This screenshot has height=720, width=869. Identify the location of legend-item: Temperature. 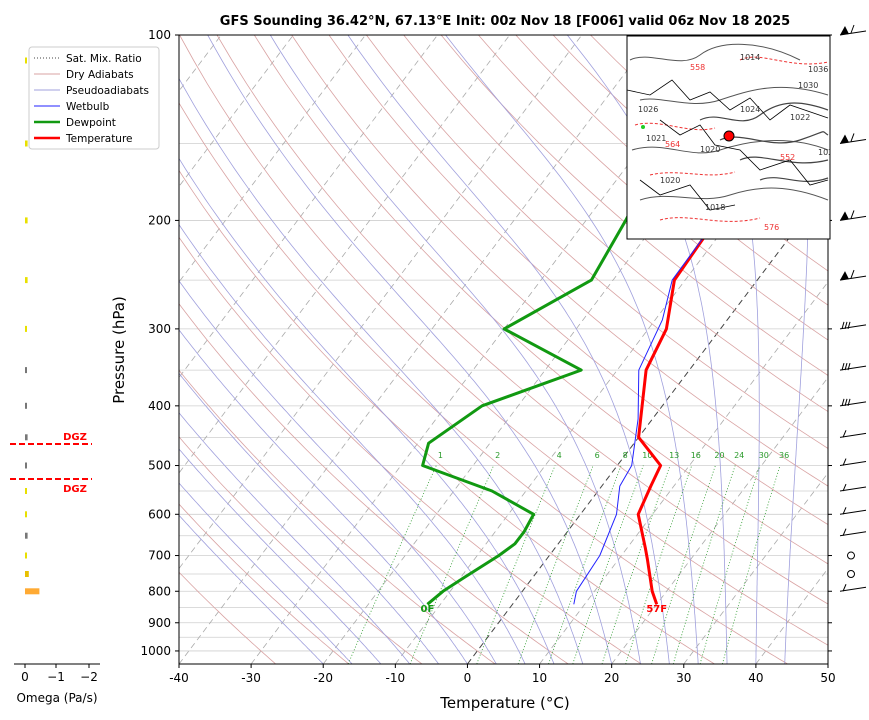
(99, 139).